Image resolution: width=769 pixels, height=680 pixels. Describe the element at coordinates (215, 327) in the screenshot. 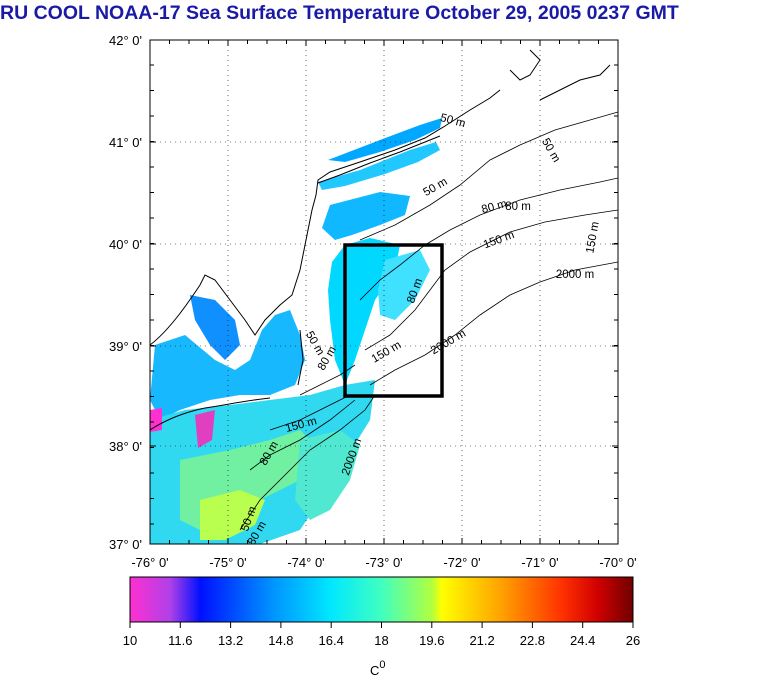

I see `sst-patch-delaware-bay` at that location.